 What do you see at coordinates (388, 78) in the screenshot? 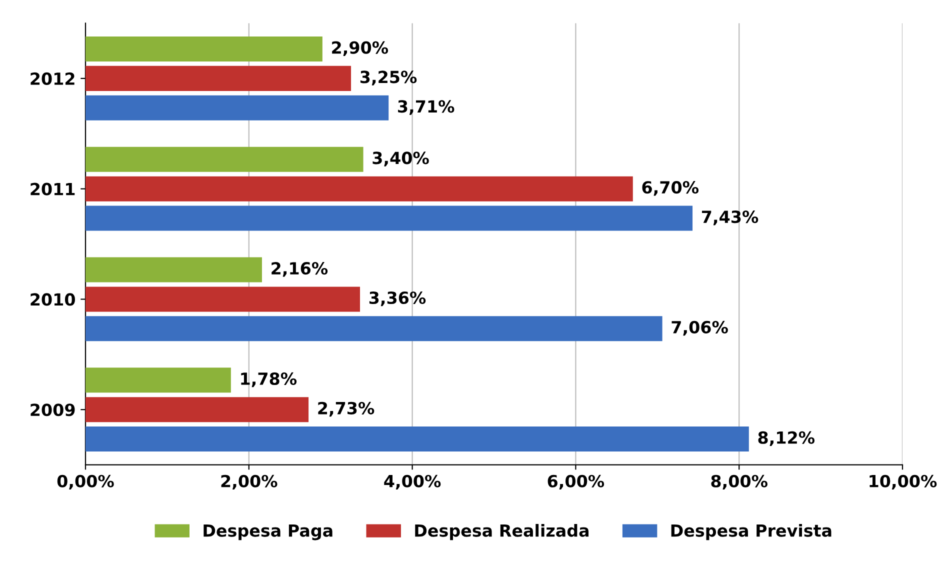
I see `data-label: 3,25%` at bounding box center [388, 78].